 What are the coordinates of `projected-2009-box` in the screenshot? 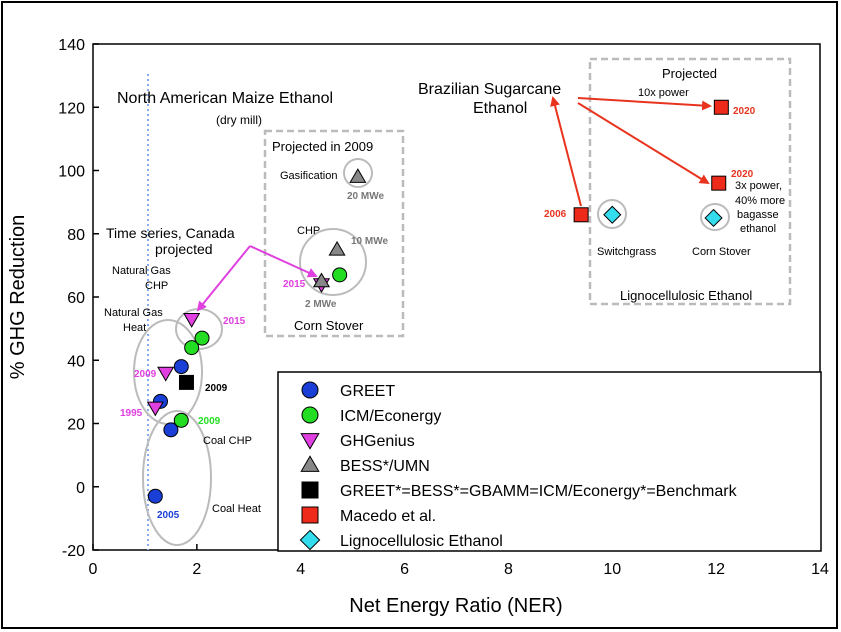 It's located at (334, 233).